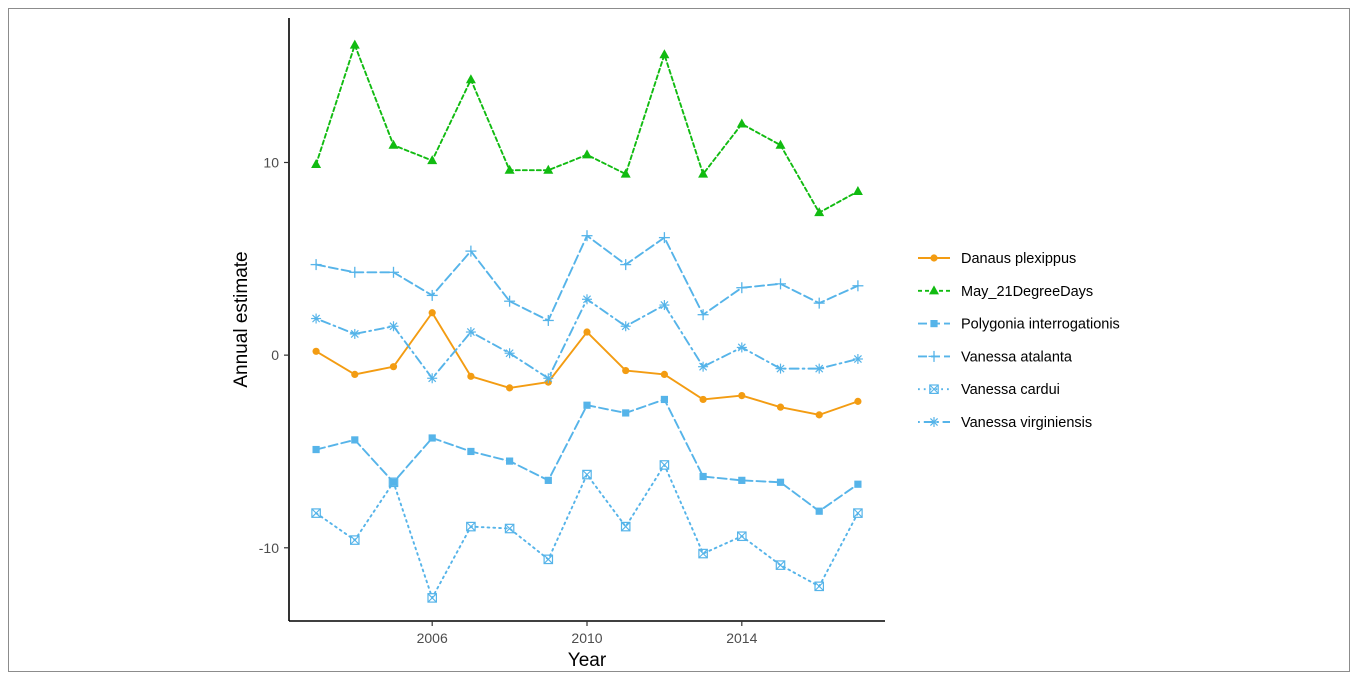  Describe the element at coordinates (275, 355) in the screenshot. I see `y-tick-label: 0` at that location.